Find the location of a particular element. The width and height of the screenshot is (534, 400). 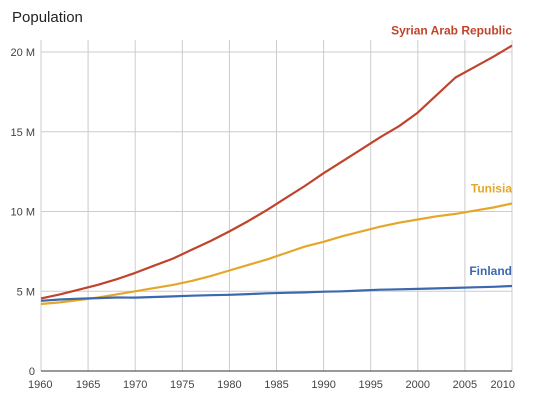

series-label-0: Syrian Arab Republic is located at coordinates (451, 31).